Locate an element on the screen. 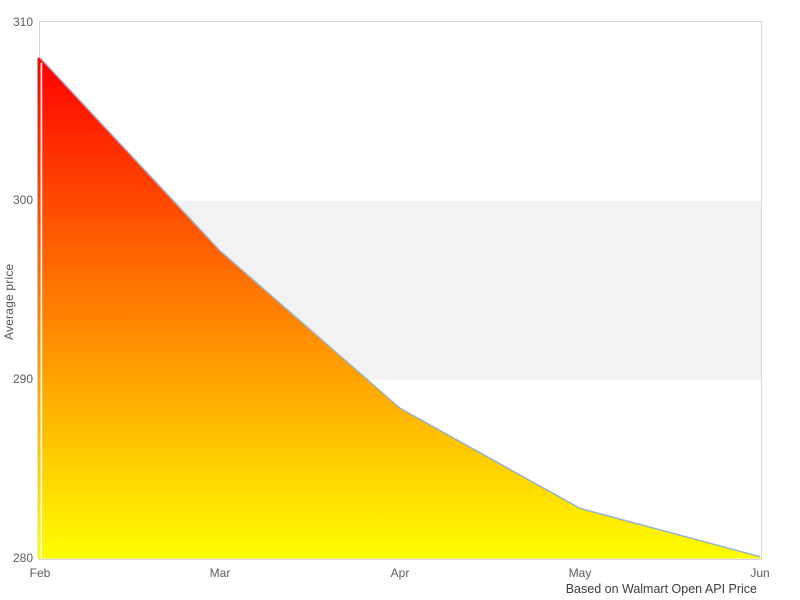 This screenshot has width=800, height=600. y-axis-title: Average price is located at coordinates (9, 301).